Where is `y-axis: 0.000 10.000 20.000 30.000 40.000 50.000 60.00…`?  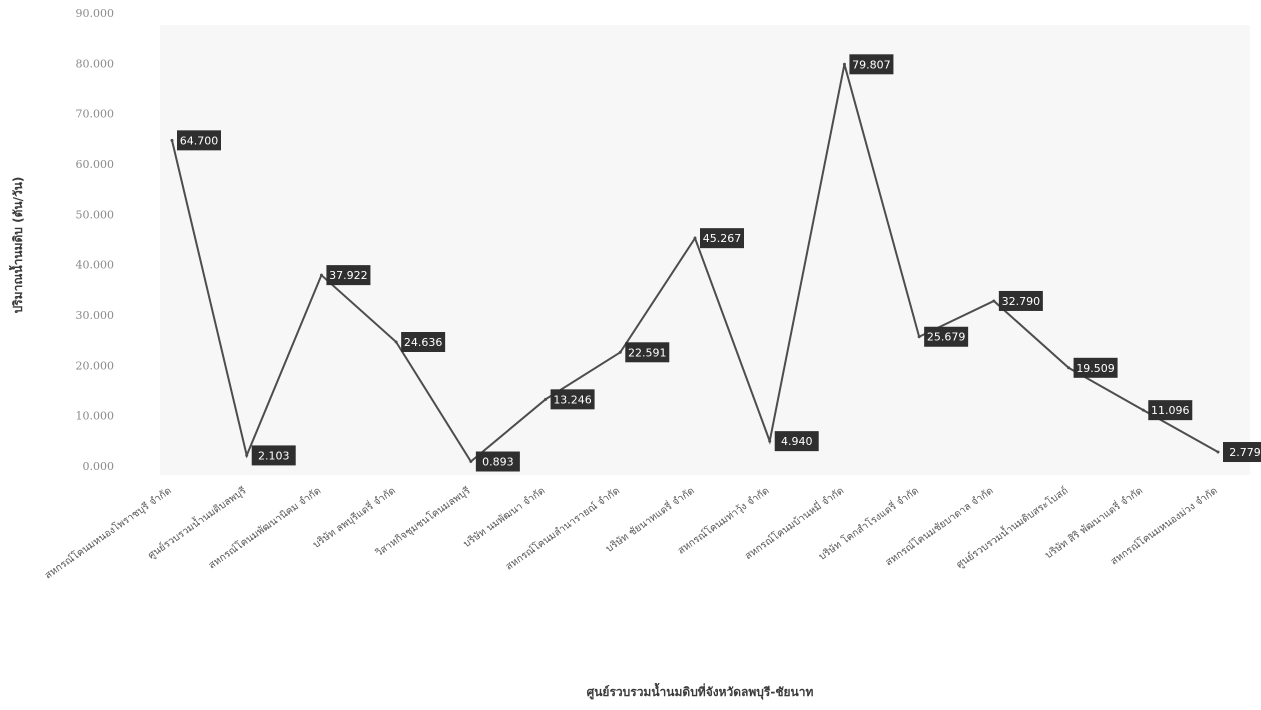 y-axis: 0.000 10.000 20.000 30.000 40.000 50.000 60.00… is located at coordinates (95, 240).